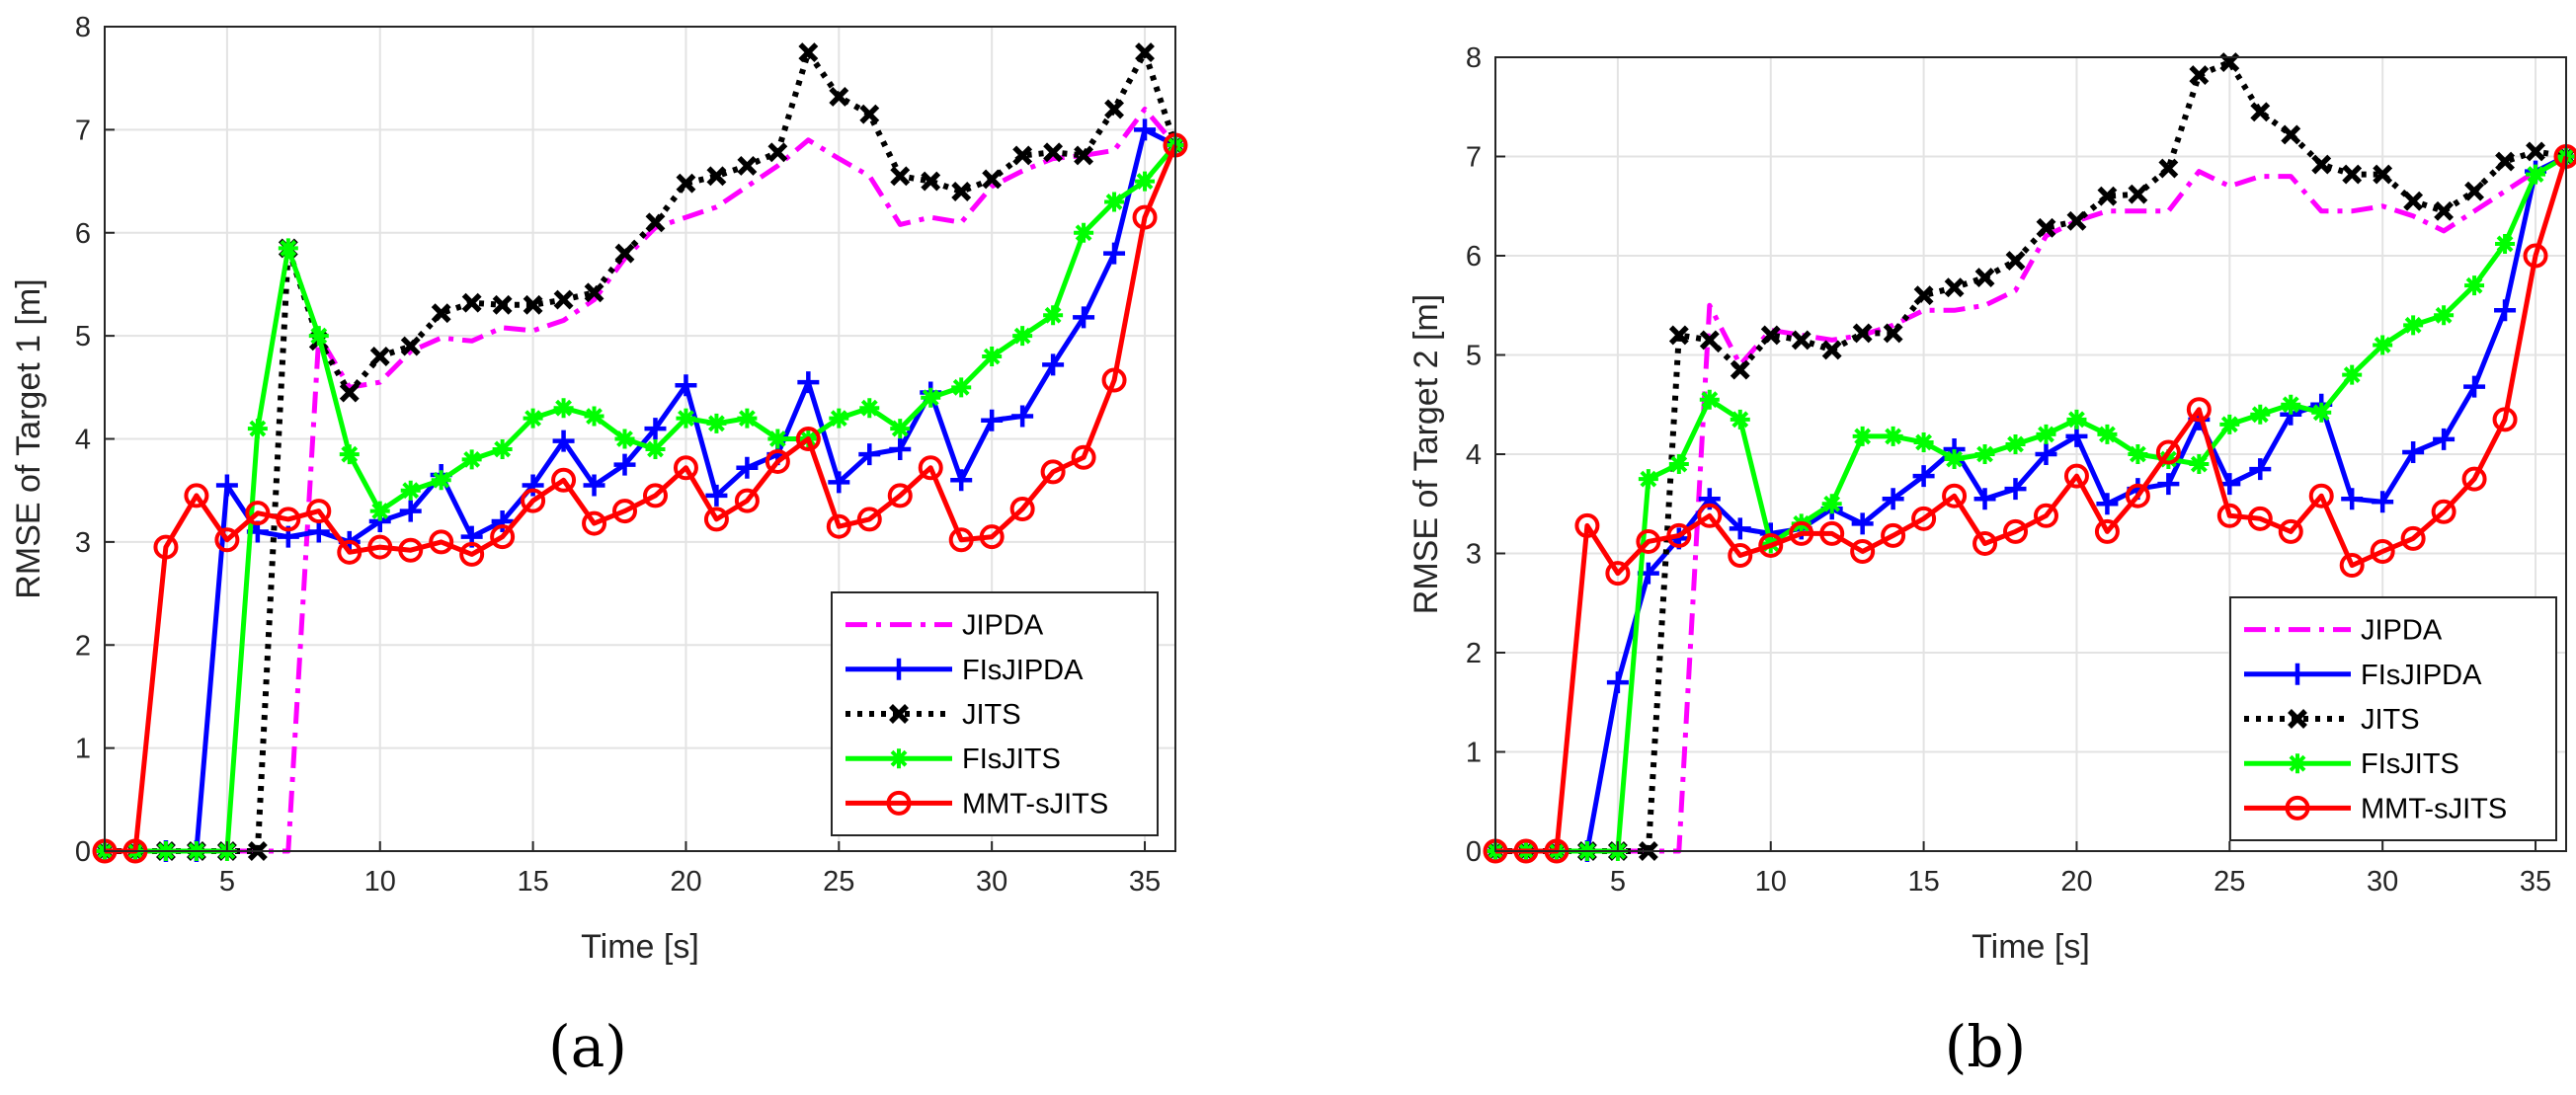 The width and height of the screenshot is (2576, 1095). Describe the element at coordinates (1474, 58) in the screenshot. I see `y-tick-label: 8` at that location.